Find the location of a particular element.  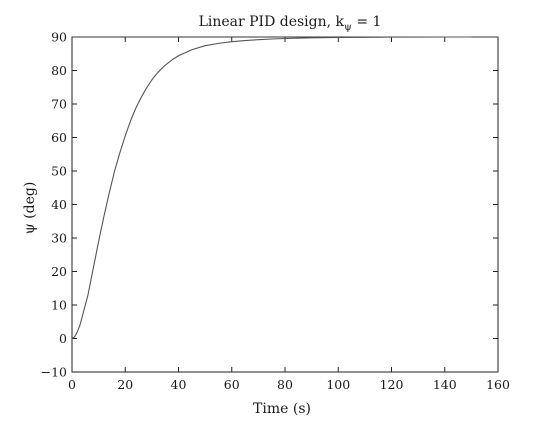

y-tick-label: 50 is located at coordinates (59, 171).